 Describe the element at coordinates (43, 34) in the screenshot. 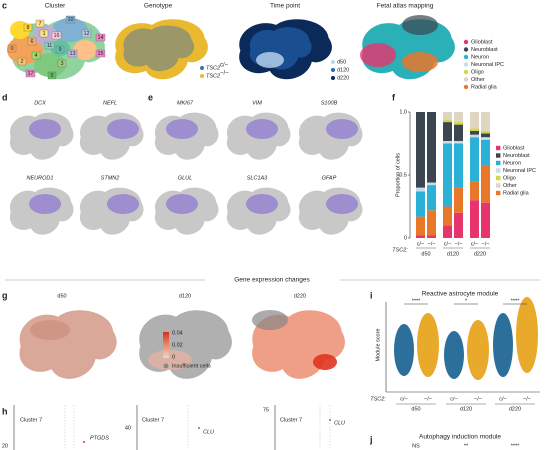

I see `cluster-label: 1` at that location.